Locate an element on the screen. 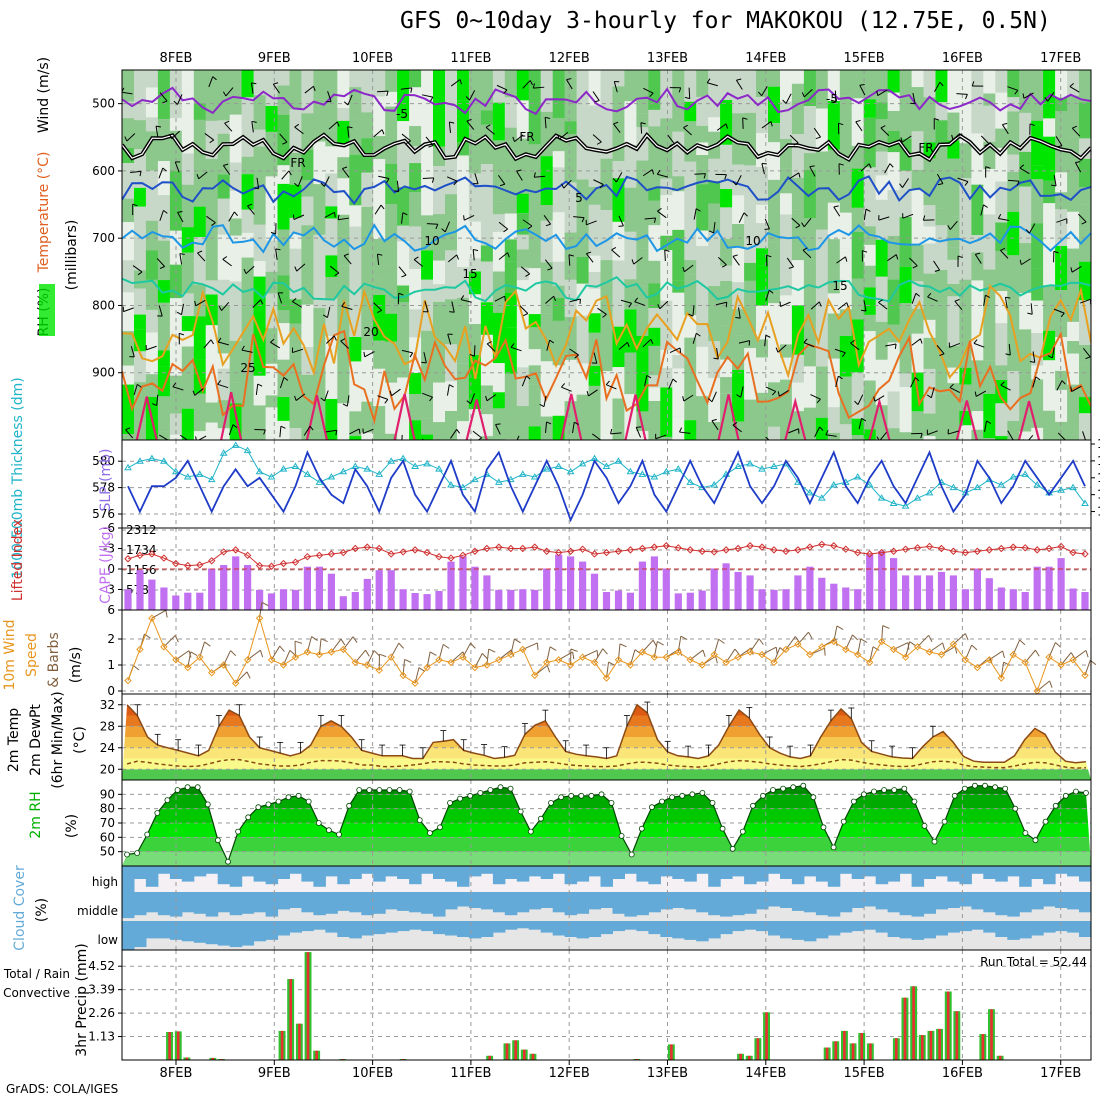 The height and width of the screenshot is (1100, 1100). run-total-label: Run Total = 52.44 is located at coordinates (1033, 962).